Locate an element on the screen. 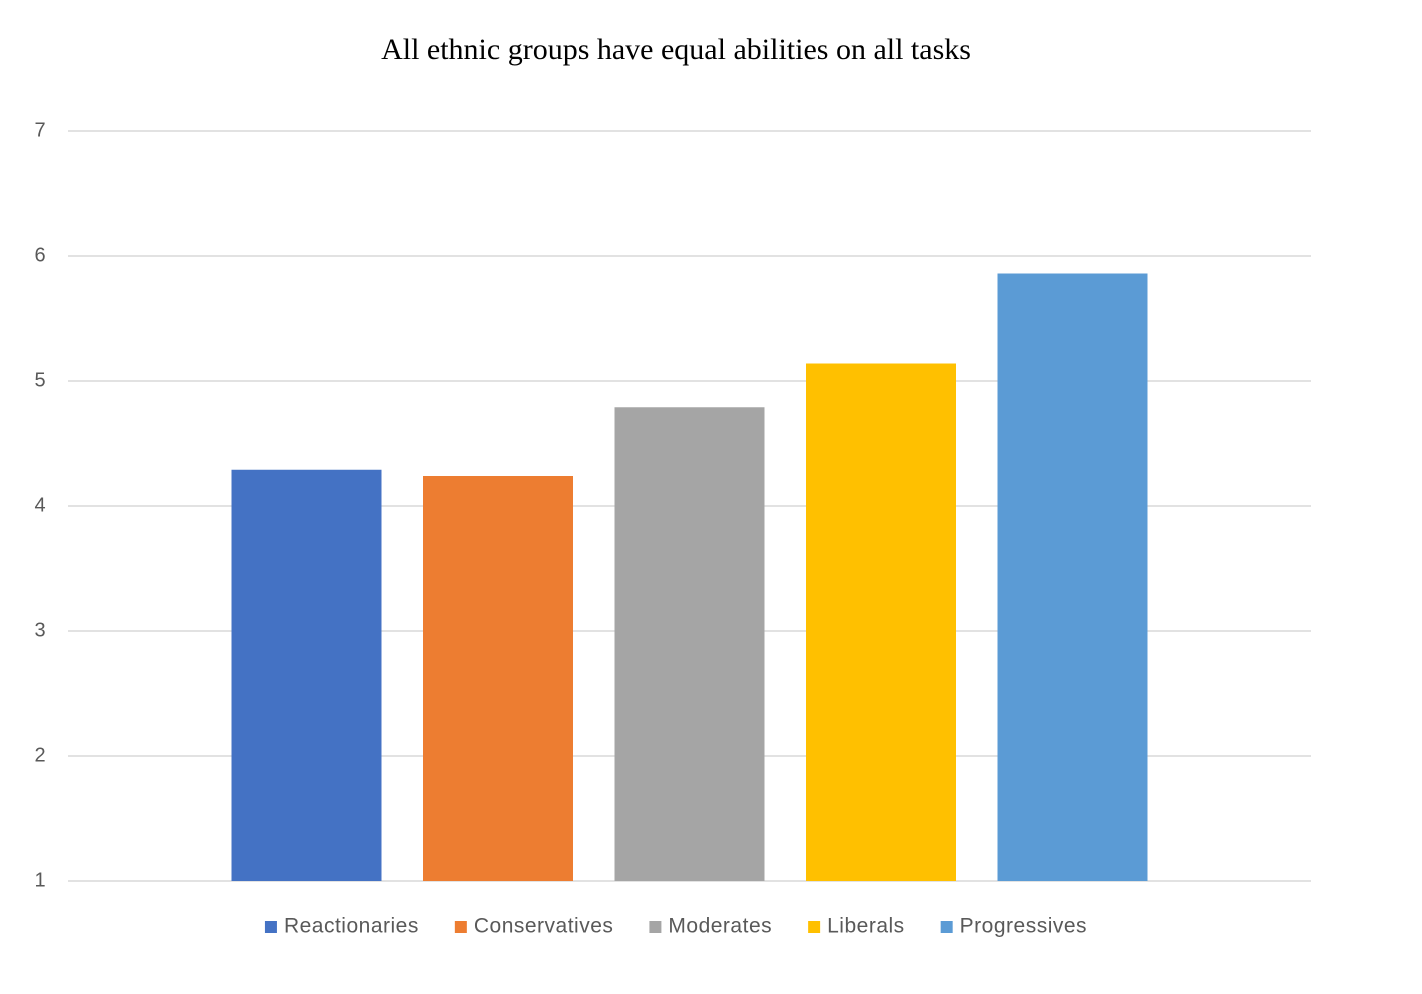 The width and height of the screenshot is (1422, 994). y-tick-label: 1 is located at coordinates (39, 880).